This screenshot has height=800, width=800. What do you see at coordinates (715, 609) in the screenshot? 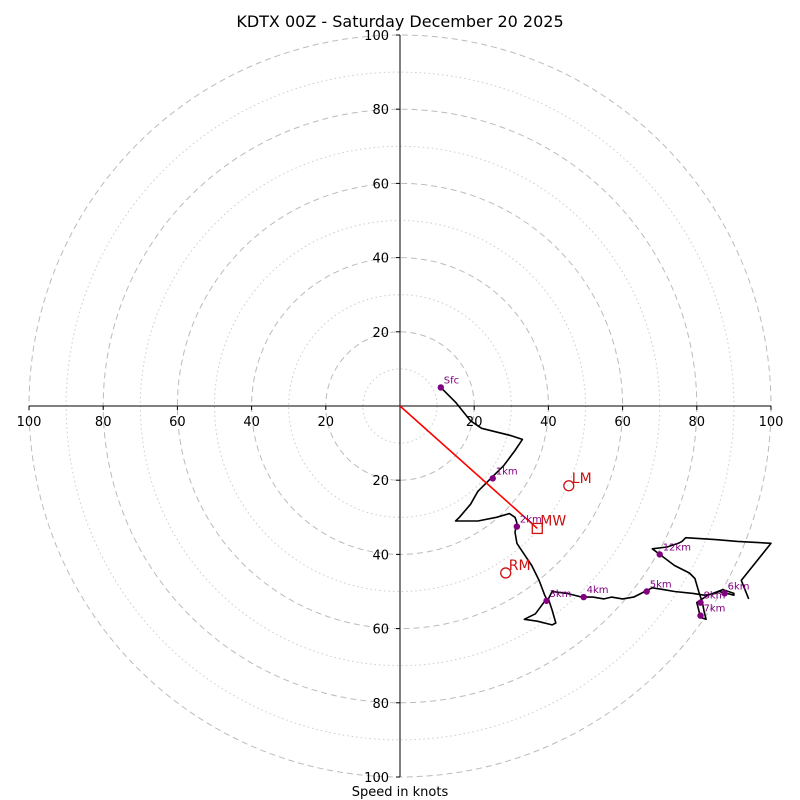
I see `height-marker-label: 7km` at bounding box center [715, 609].